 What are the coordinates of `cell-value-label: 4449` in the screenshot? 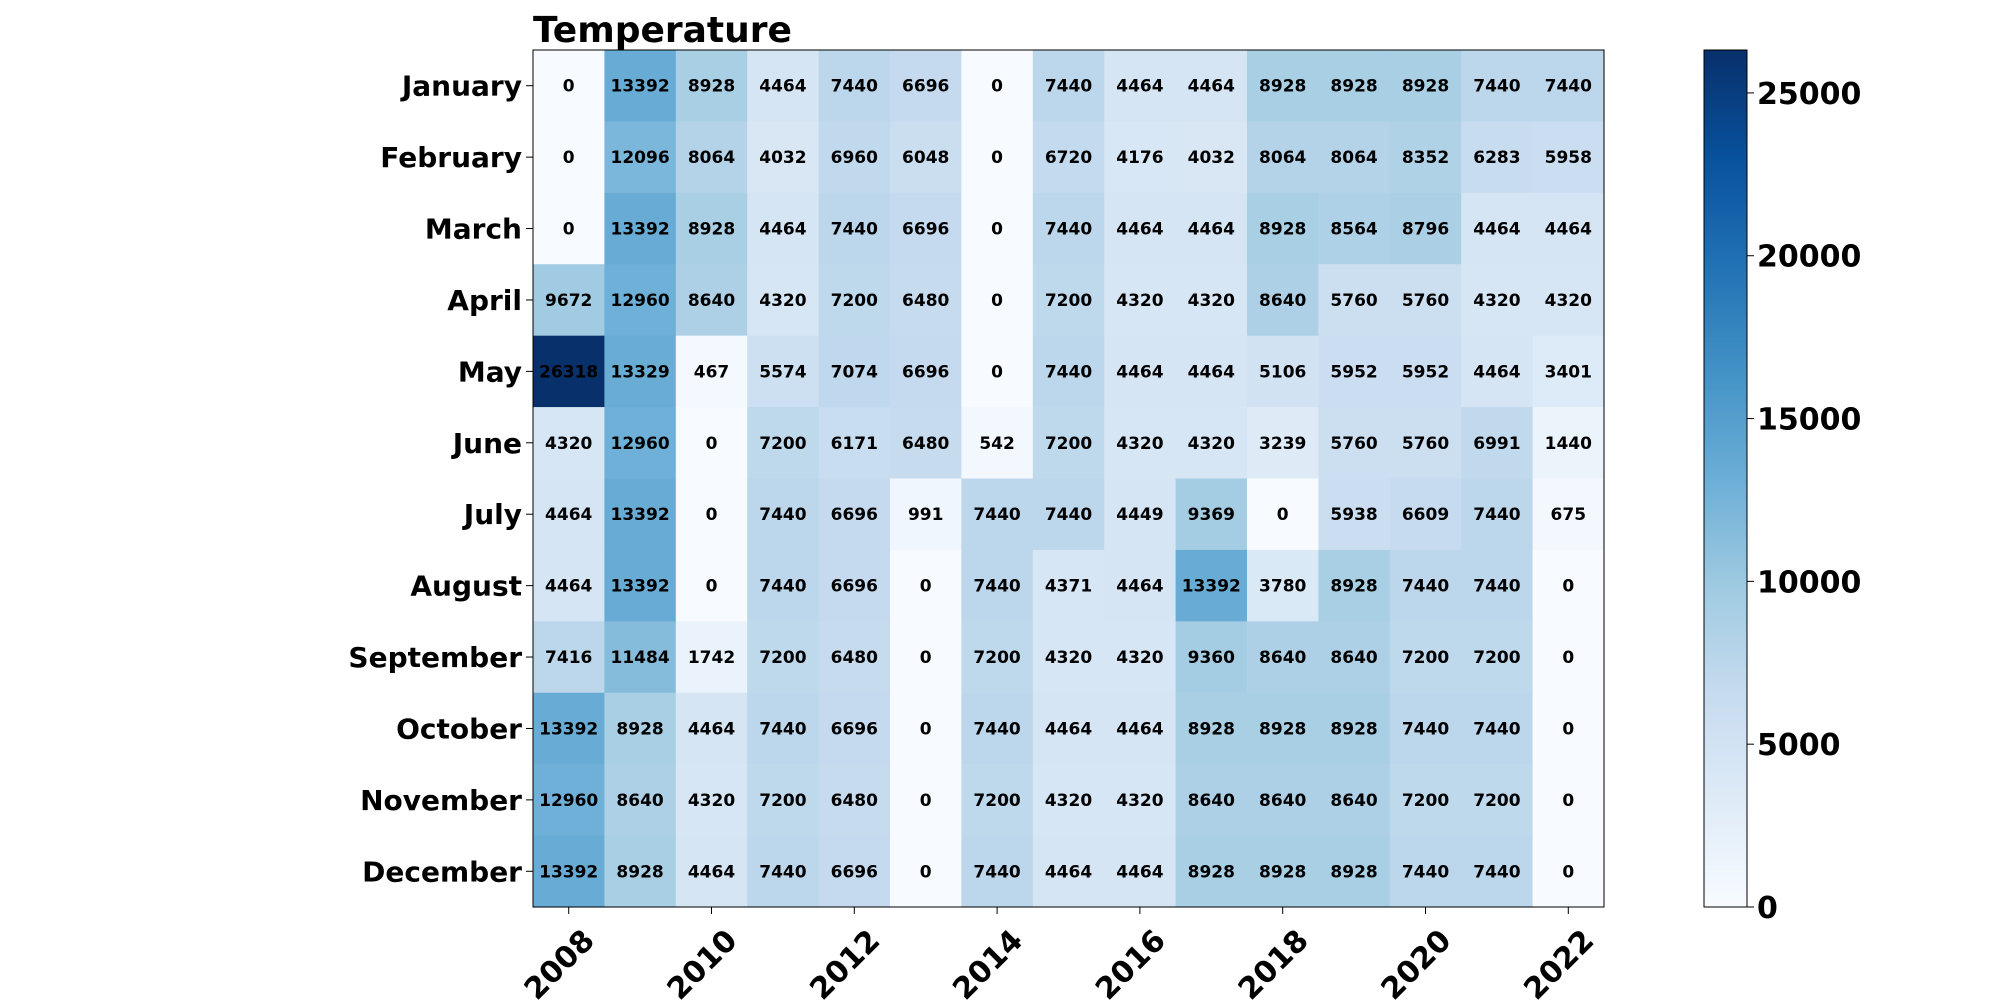 It's located at (1139, 515).